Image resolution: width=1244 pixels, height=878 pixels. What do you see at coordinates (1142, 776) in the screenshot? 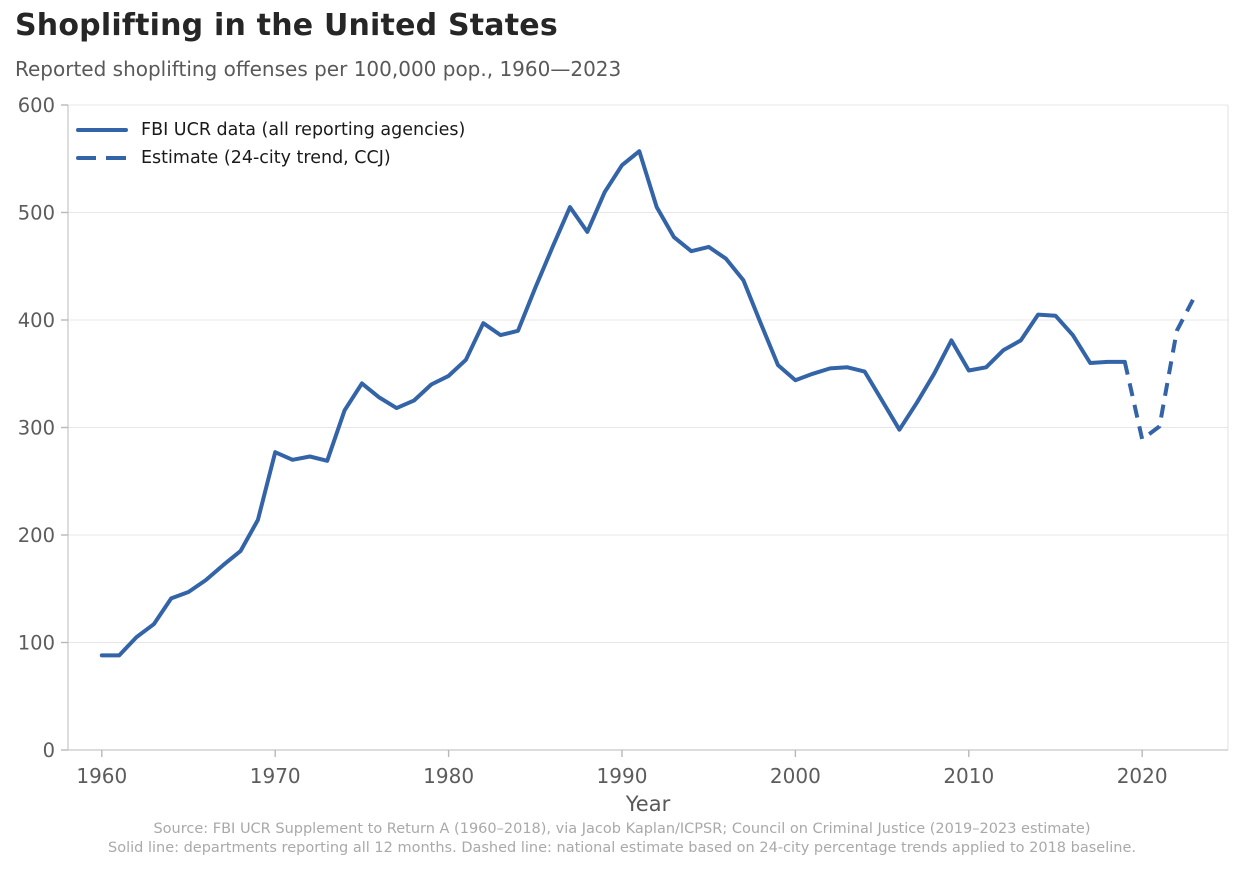
I see `x-tick-label-2020: 2020` at bounding box center [1142, 776].